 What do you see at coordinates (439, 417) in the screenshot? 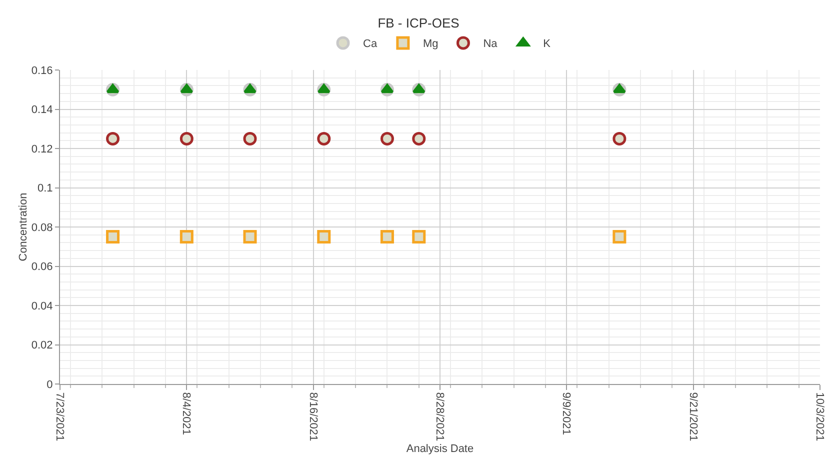
I see `x-tick-label: 8/28/2021` at bounding box center [439, 417].